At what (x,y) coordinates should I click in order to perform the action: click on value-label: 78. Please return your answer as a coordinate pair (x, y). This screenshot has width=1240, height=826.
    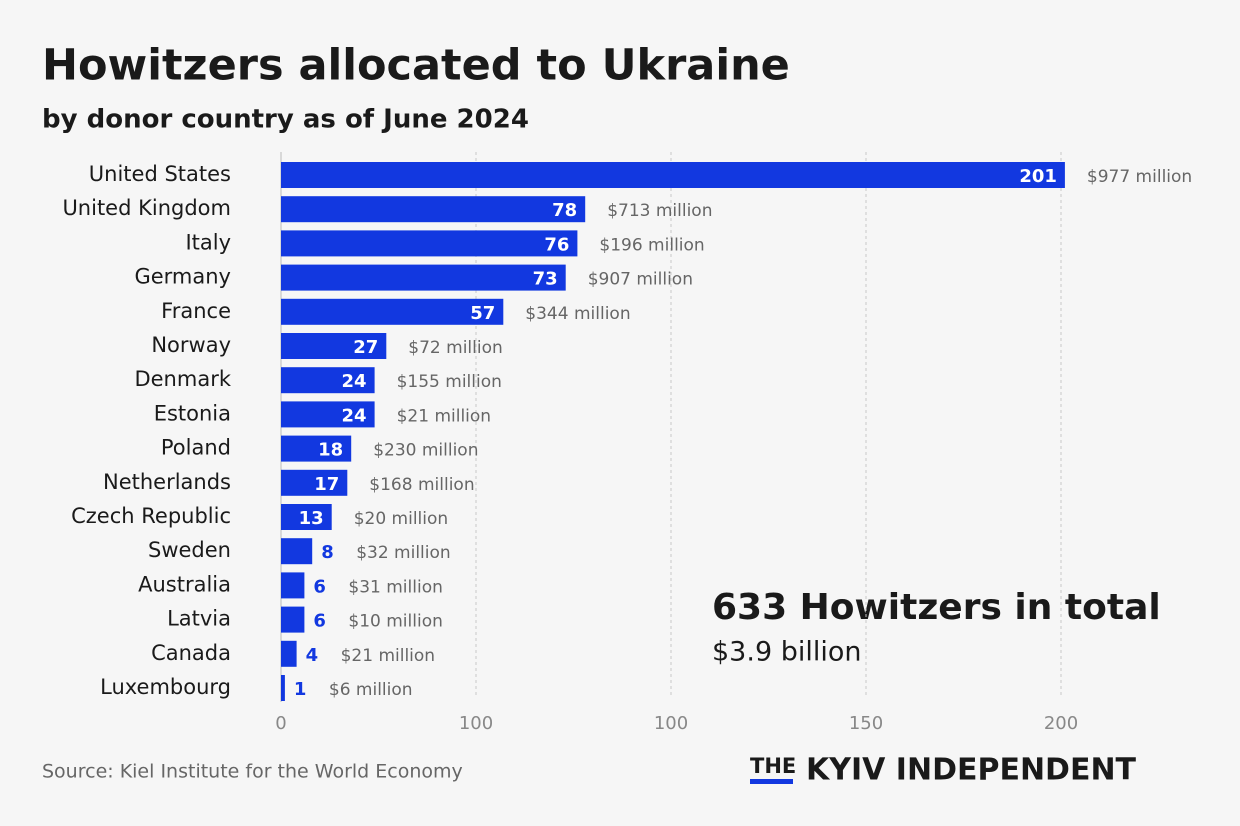
    Looking at the image, I should click on (564, 210).